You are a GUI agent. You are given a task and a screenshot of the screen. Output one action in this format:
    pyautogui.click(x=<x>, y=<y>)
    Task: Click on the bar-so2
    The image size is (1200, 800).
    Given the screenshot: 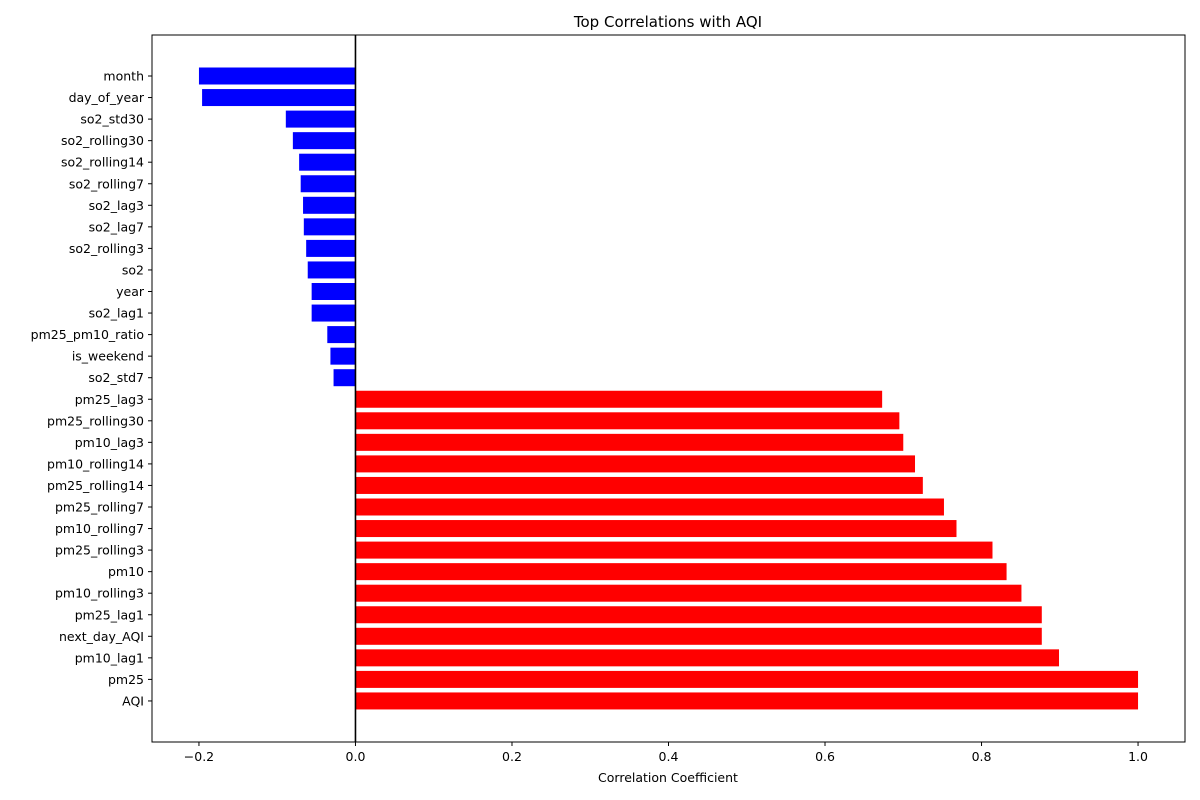 What is the action you would take?
    pyautogui.click(x=331, y=270)
    